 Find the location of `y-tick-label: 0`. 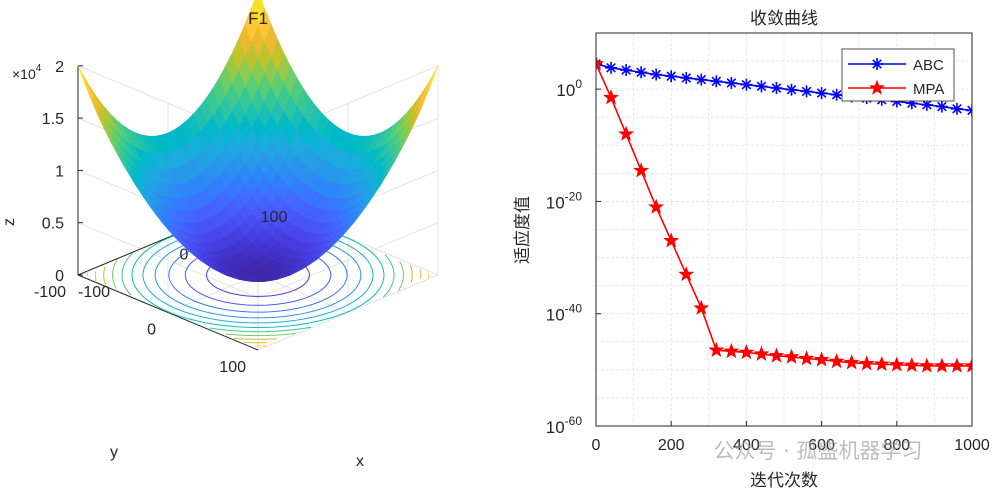

y-tick-label: 0 is located at coordinates (151, 330).